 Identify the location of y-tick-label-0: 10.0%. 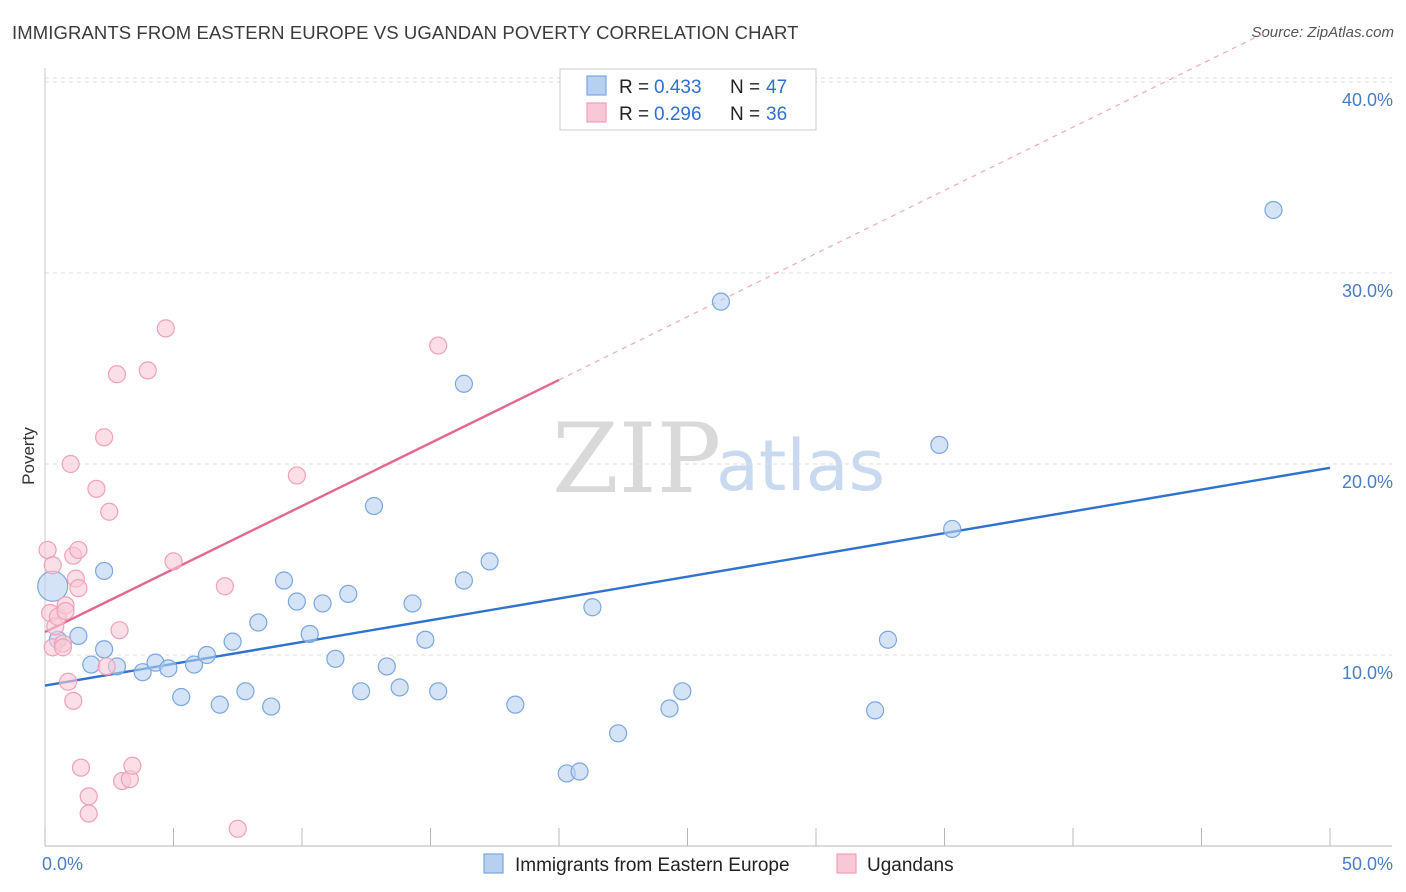
(1367, 673).